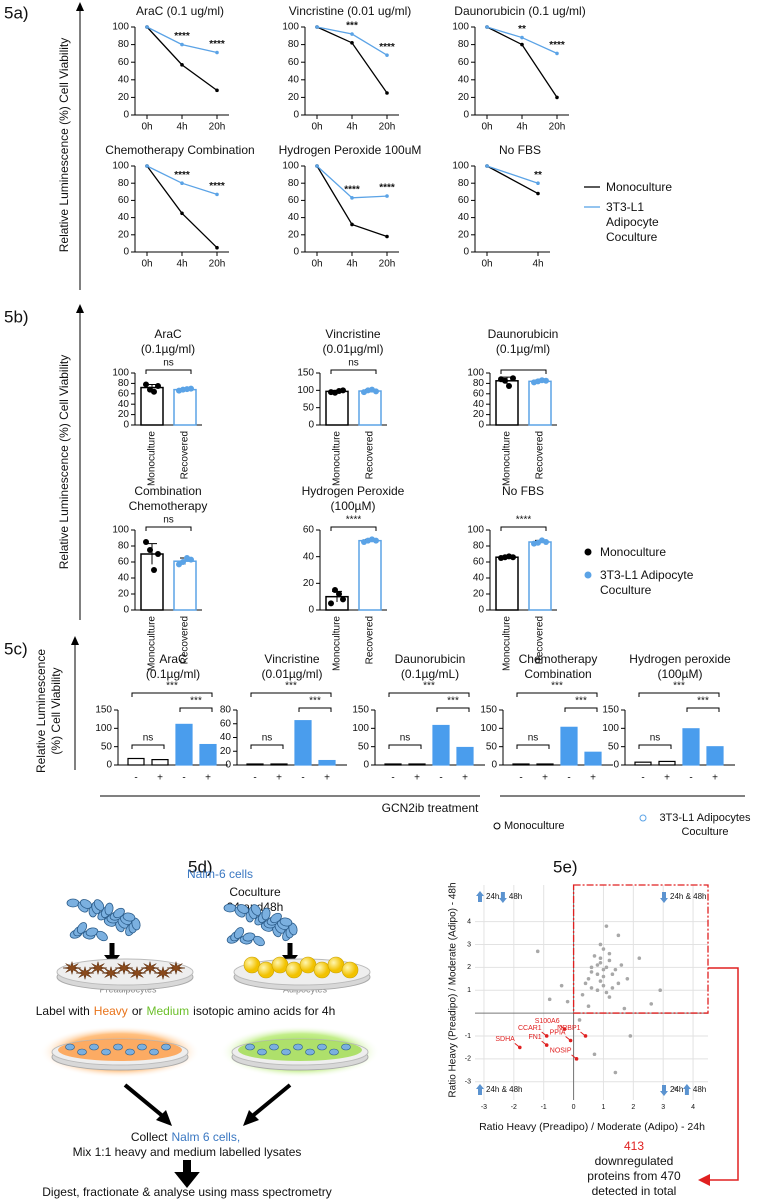 The height and width of the screenshot is (1202, 760). Describe the element at coordinates (530, 1028) in the screenshot. I see `highlight-label: CCAR1` at that location.